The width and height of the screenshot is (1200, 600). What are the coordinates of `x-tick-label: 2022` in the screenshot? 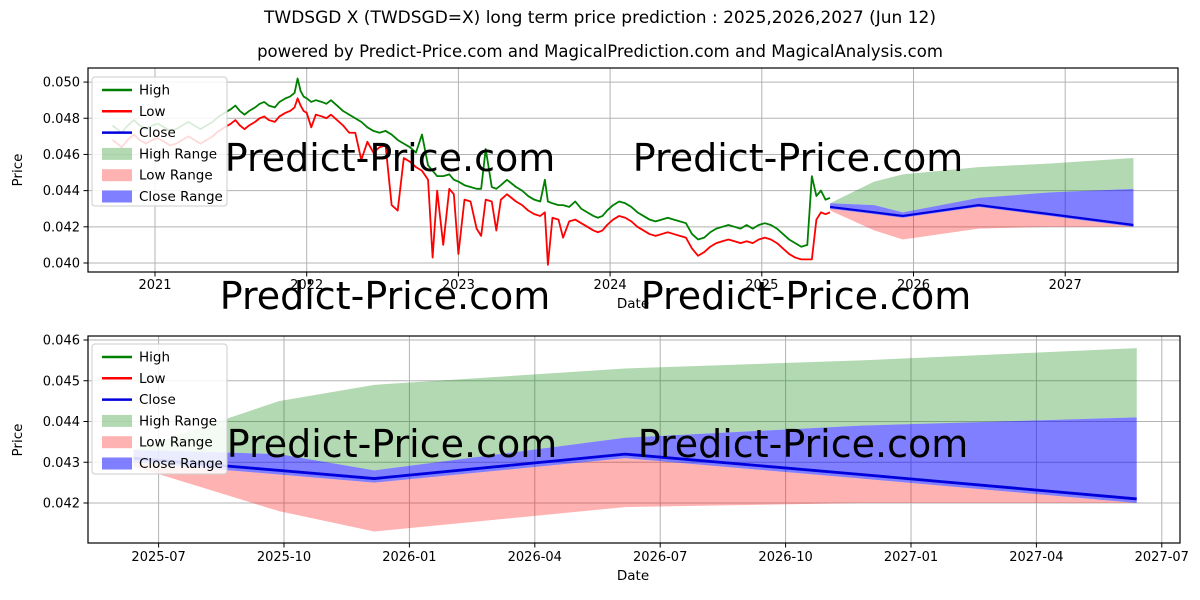 It's located at (306, 285).